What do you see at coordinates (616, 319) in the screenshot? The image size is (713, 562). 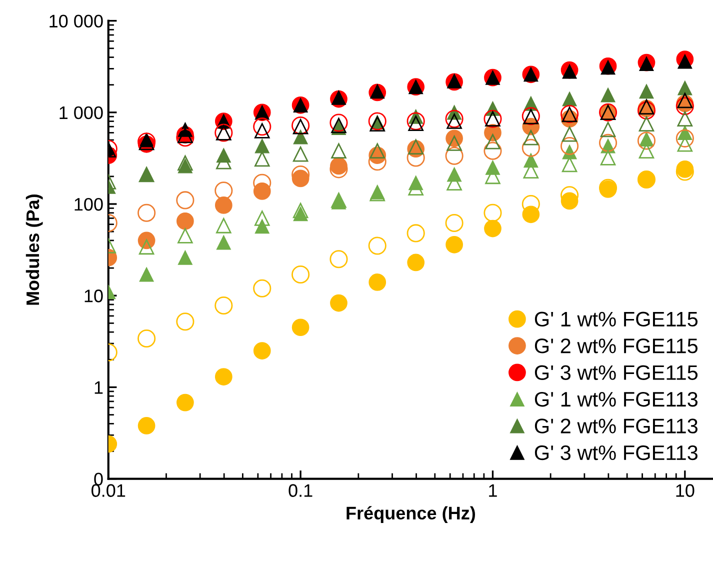 I see `legend-label: G' 1 wt% FGE115` at bounding box center [616, 319].